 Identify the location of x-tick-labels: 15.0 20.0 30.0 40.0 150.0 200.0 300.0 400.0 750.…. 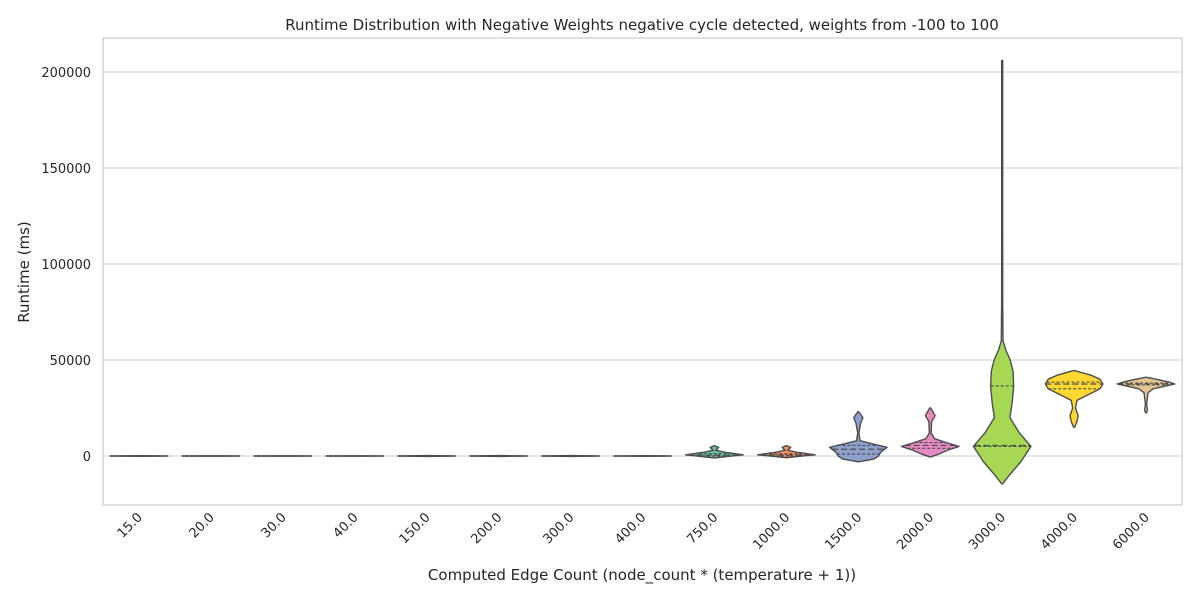
(634, 531).